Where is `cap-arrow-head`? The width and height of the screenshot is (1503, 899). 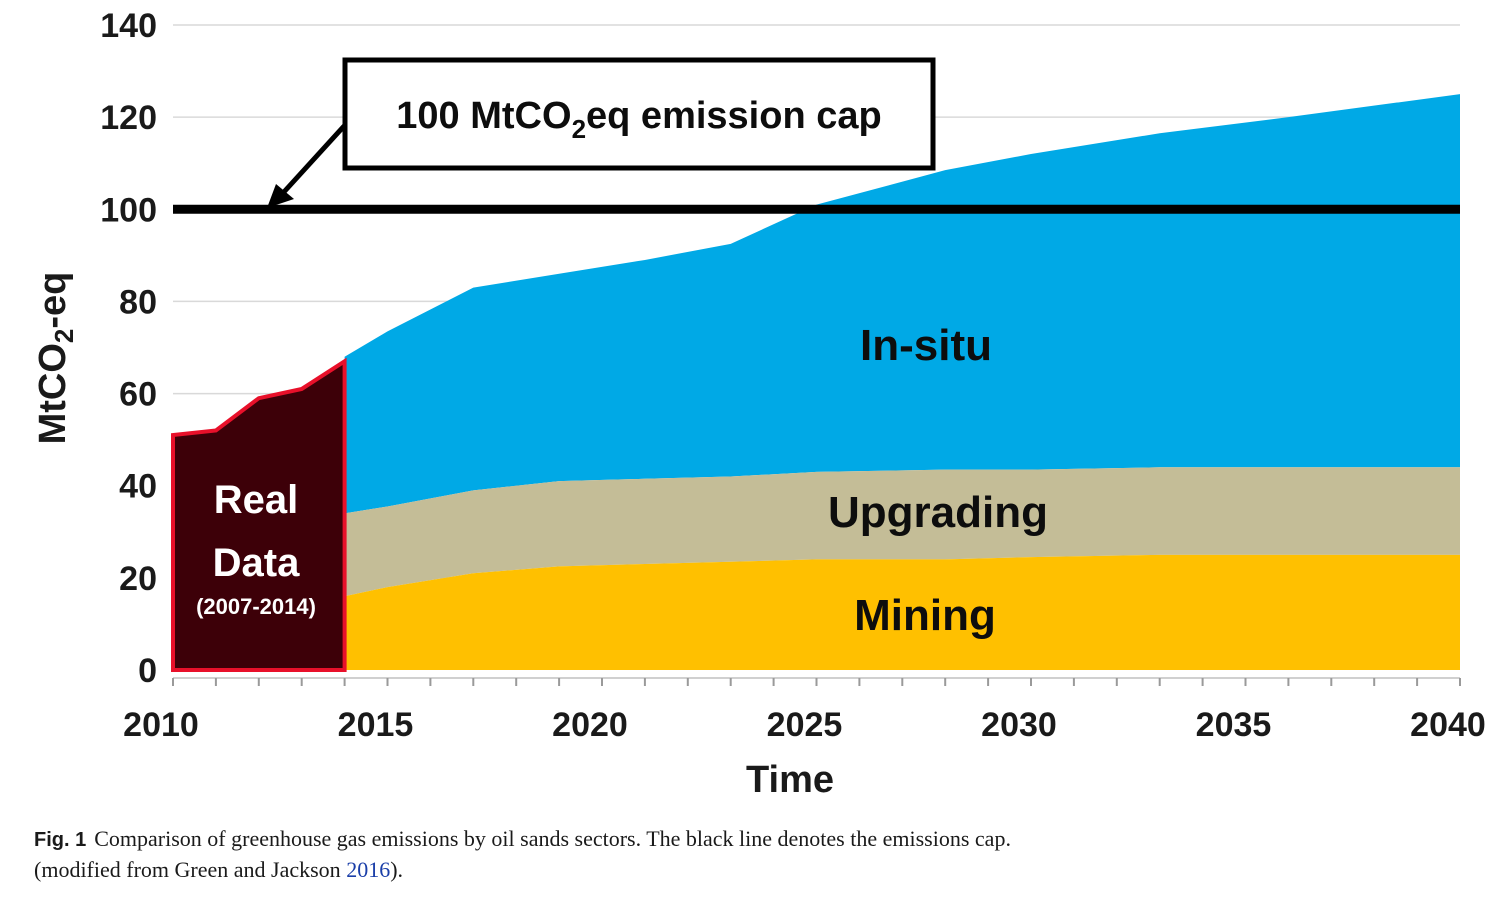
cap-arrow-head is located at coordinates (280, 196).